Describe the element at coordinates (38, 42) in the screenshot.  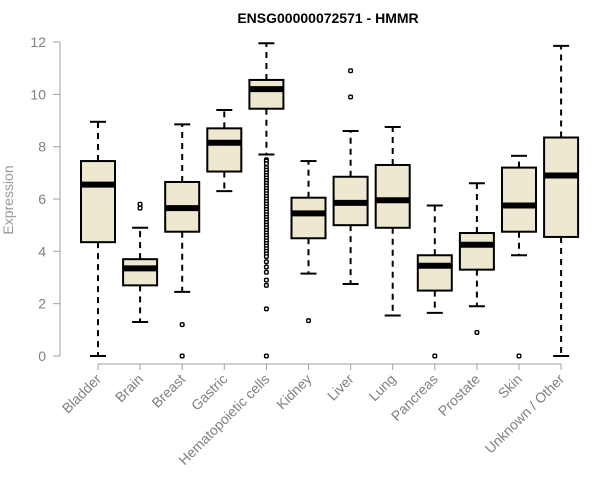
I see `y-tick-label: 12` at that location.